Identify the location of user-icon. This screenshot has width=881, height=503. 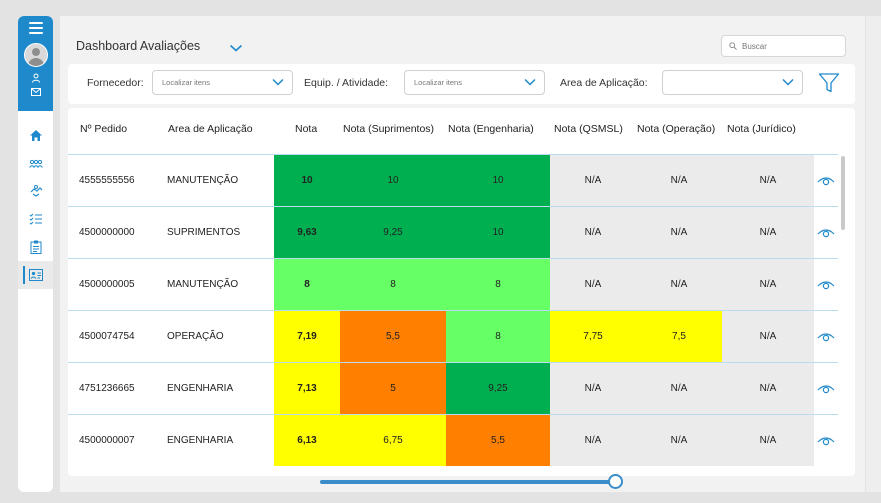
(36, 78).